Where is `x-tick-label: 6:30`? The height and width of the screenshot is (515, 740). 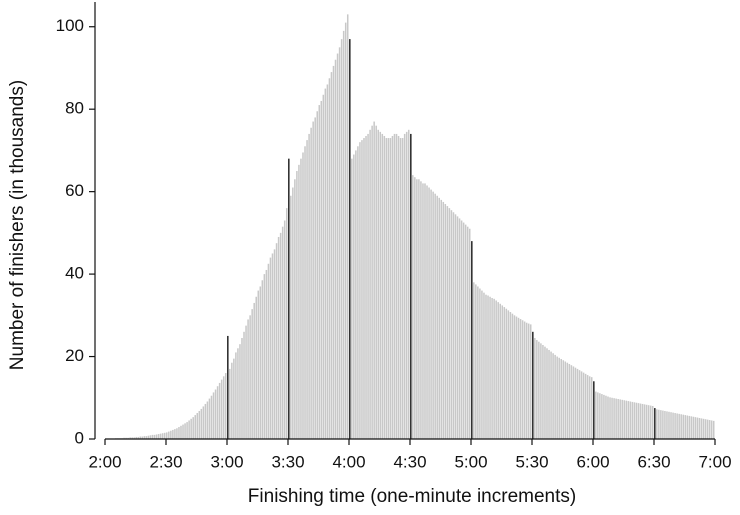 x-tick-label: 6:30 is located at coordinates (653, 461).